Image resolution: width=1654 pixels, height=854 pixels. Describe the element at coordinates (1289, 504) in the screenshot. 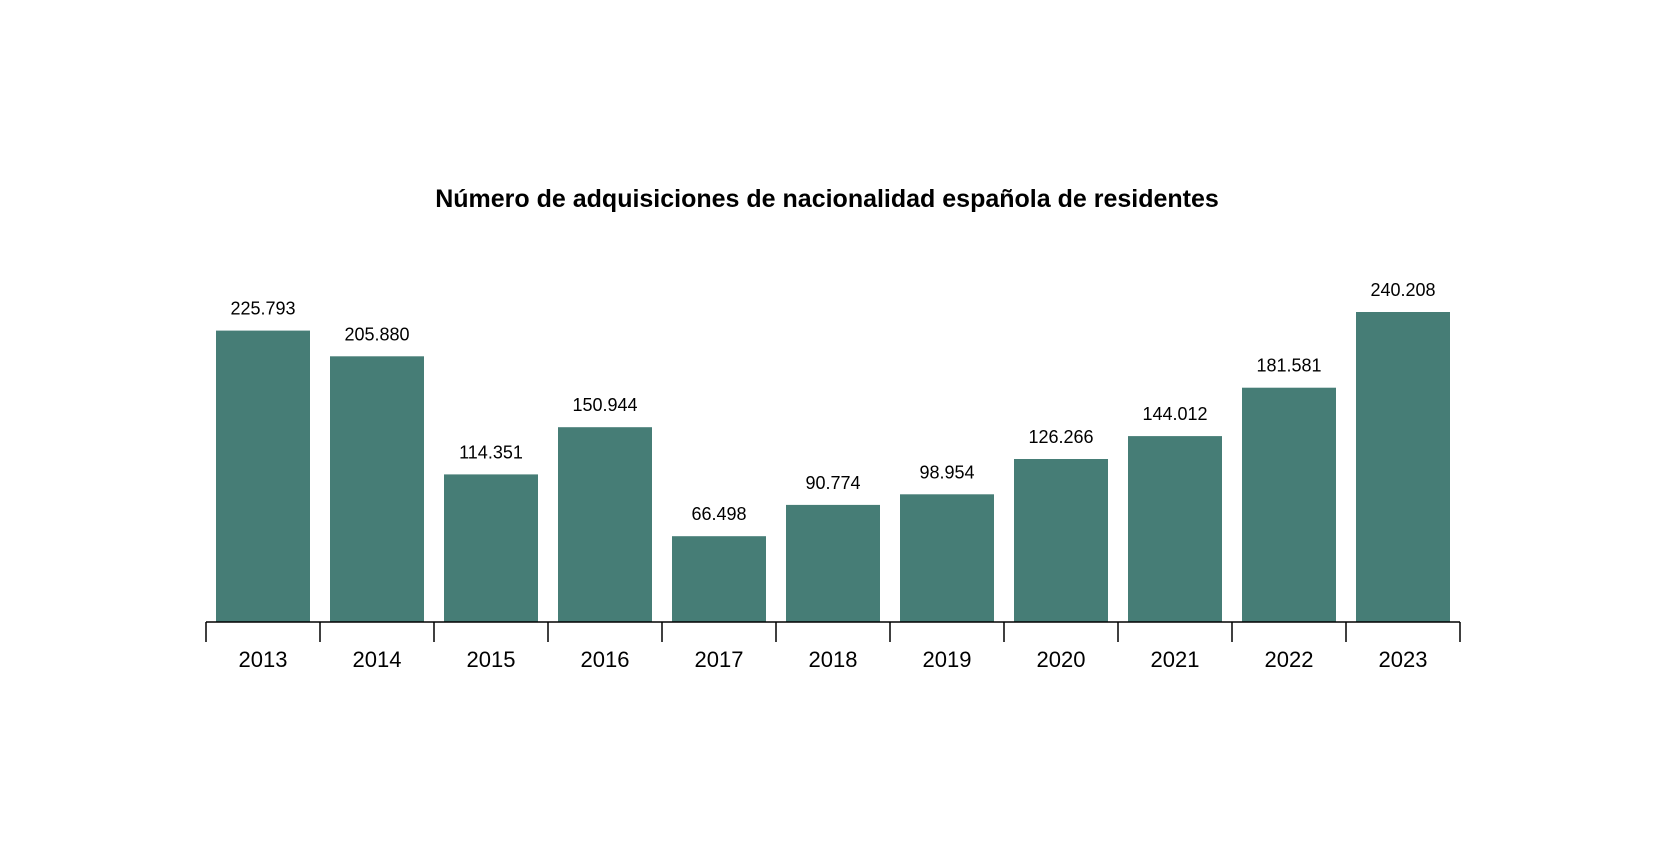

I see `bar-2022` at that location.